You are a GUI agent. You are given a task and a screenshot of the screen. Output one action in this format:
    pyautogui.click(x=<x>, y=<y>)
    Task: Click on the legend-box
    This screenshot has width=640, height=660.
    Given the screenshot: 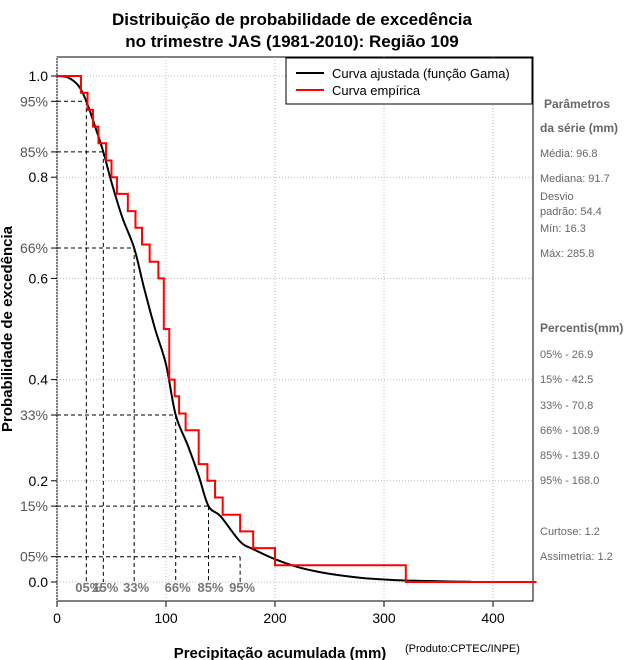 What is the action you would take?
    pyautogui.click(x=409, y=81)
    